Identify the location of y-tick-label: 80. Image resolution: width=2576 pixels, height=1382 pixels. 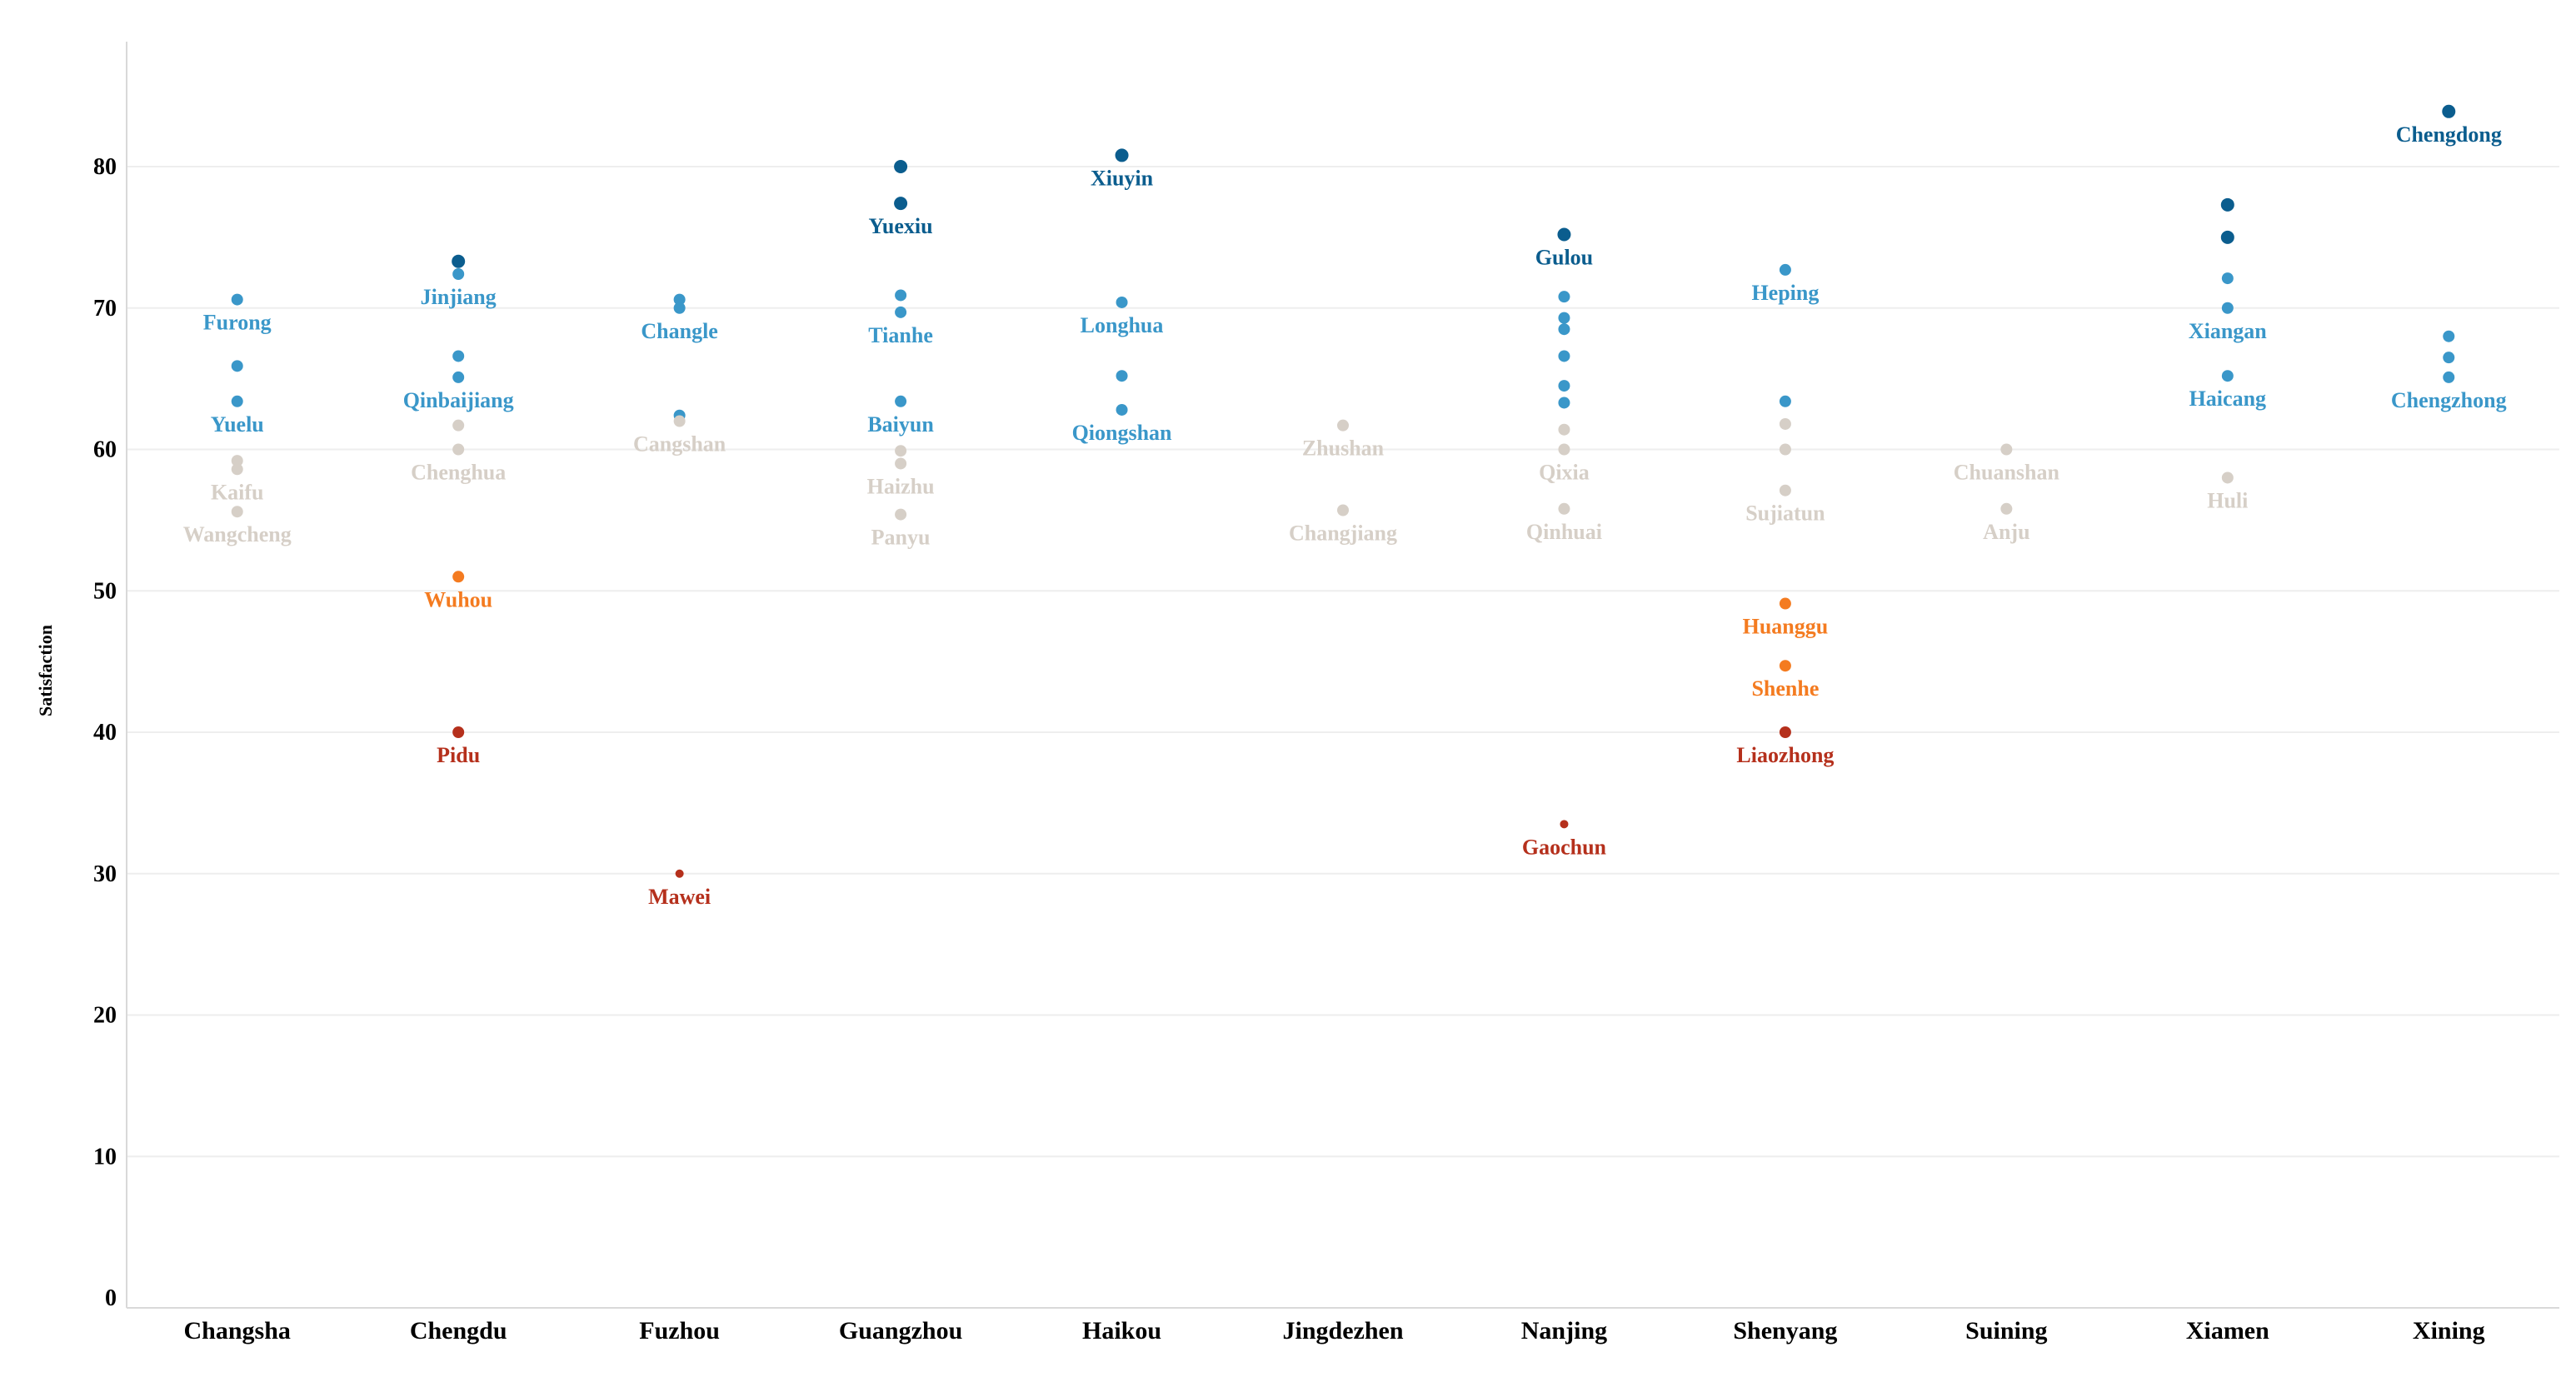
(105, 167).